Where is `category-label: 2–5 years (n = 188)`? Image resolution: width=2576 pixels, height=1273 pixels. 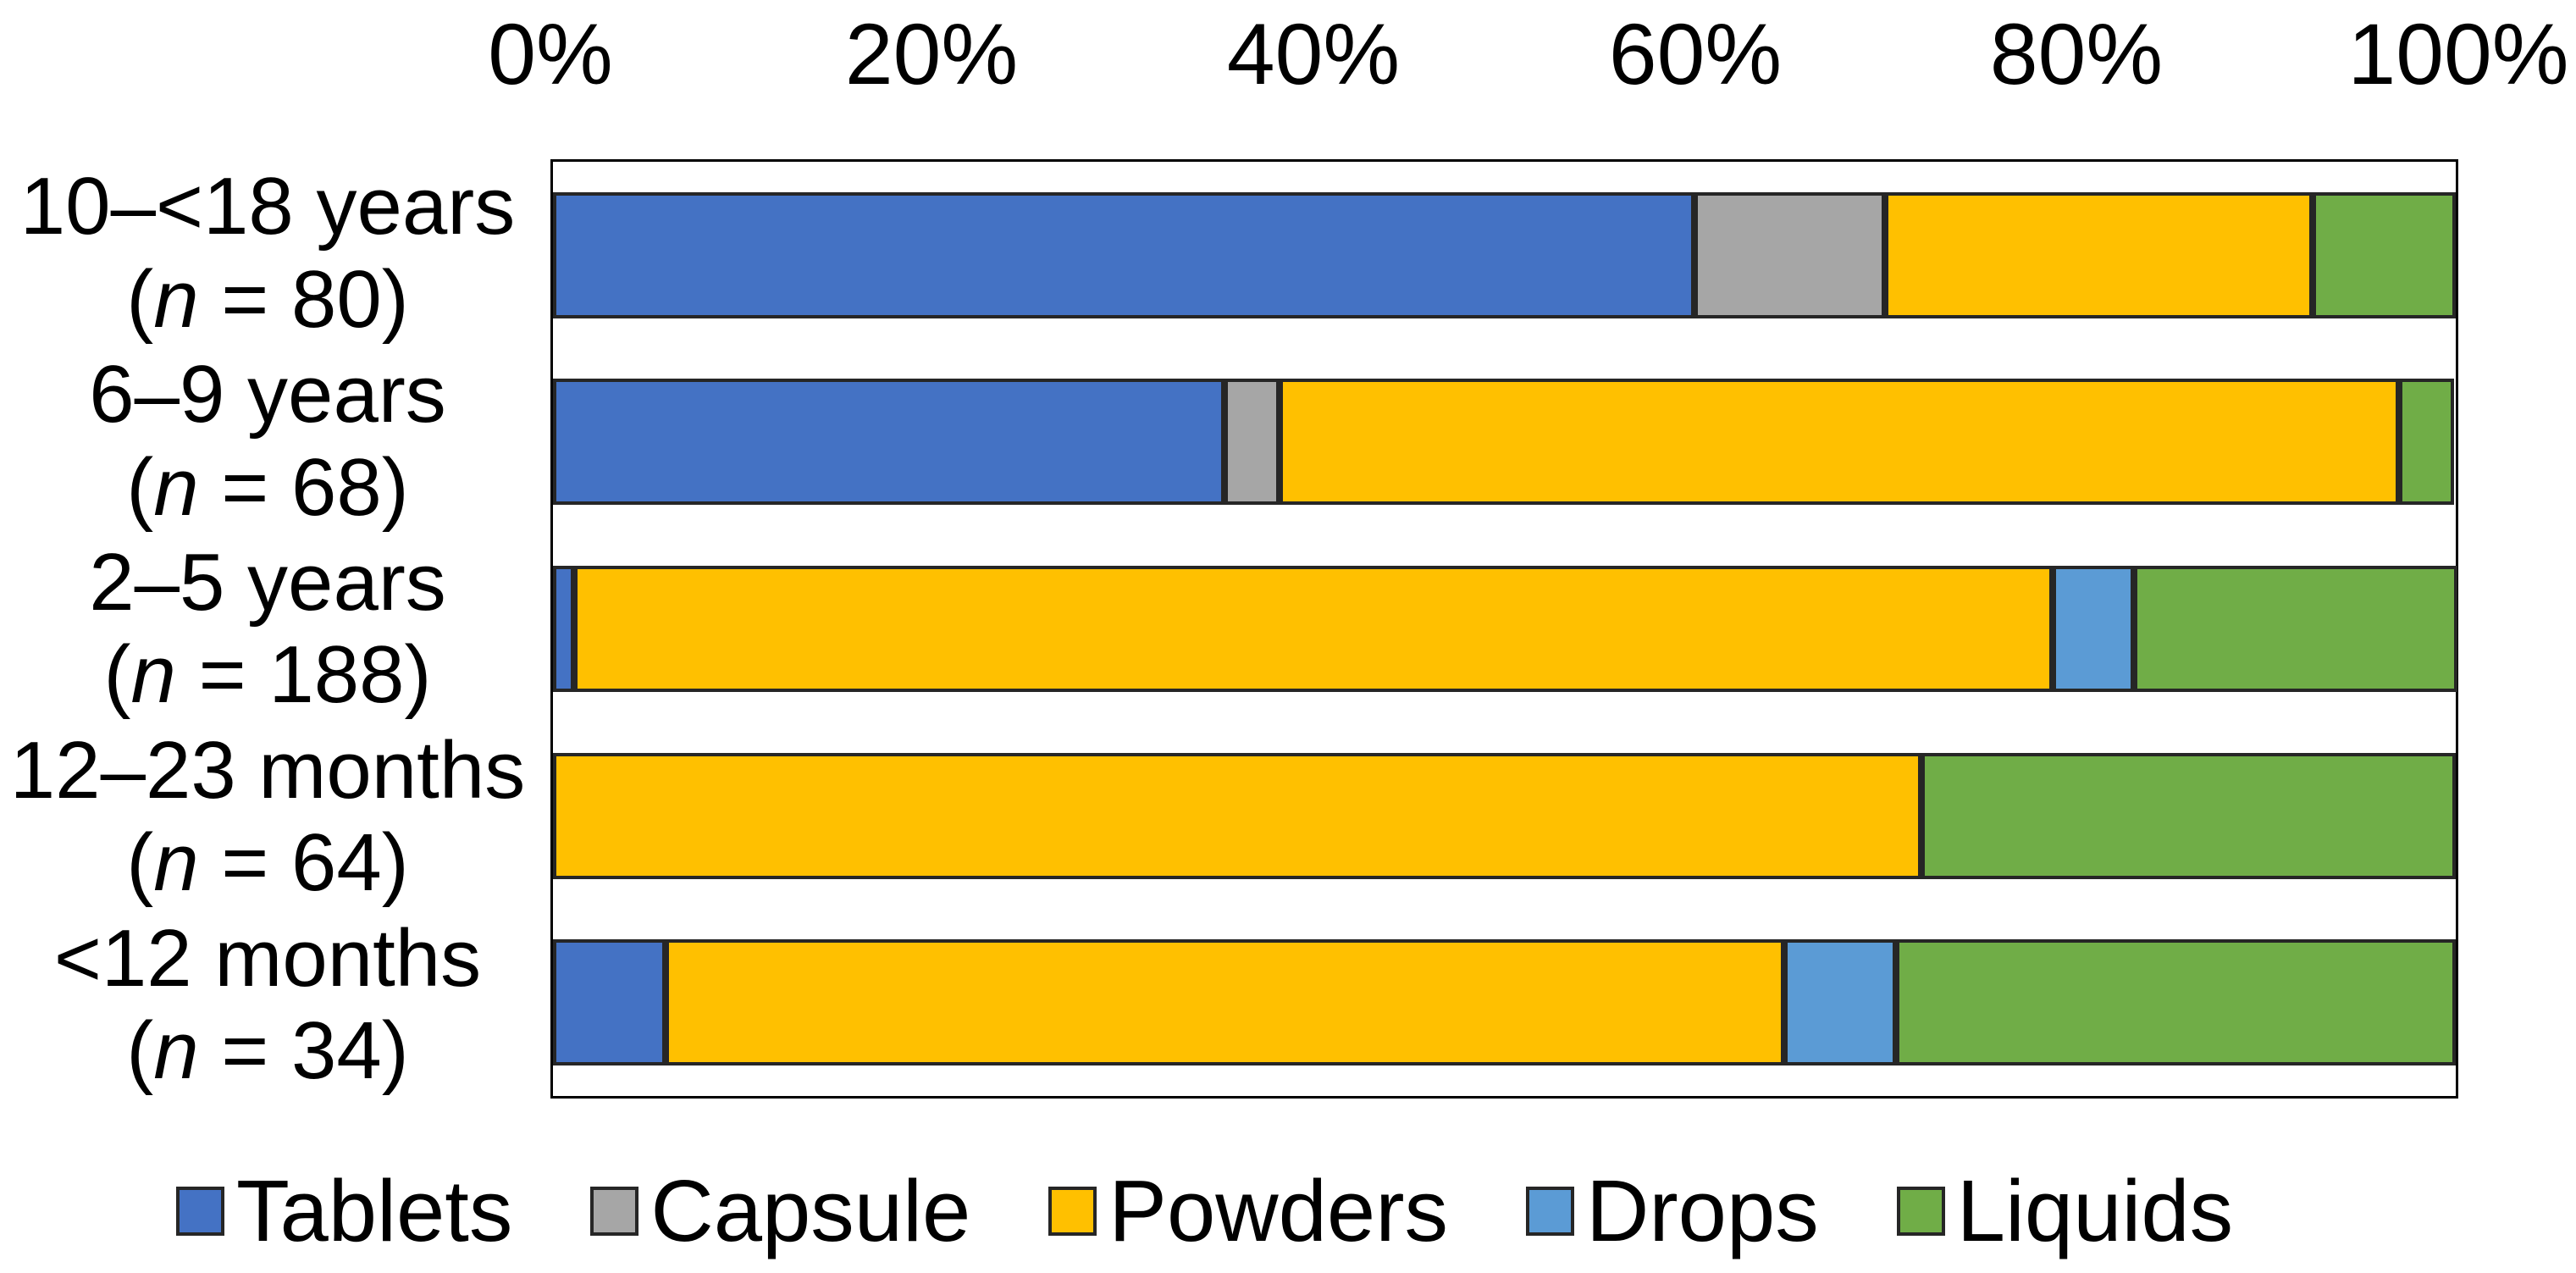
category-label: 2–5 years (n = 188) is located at coordinates (268, 629).